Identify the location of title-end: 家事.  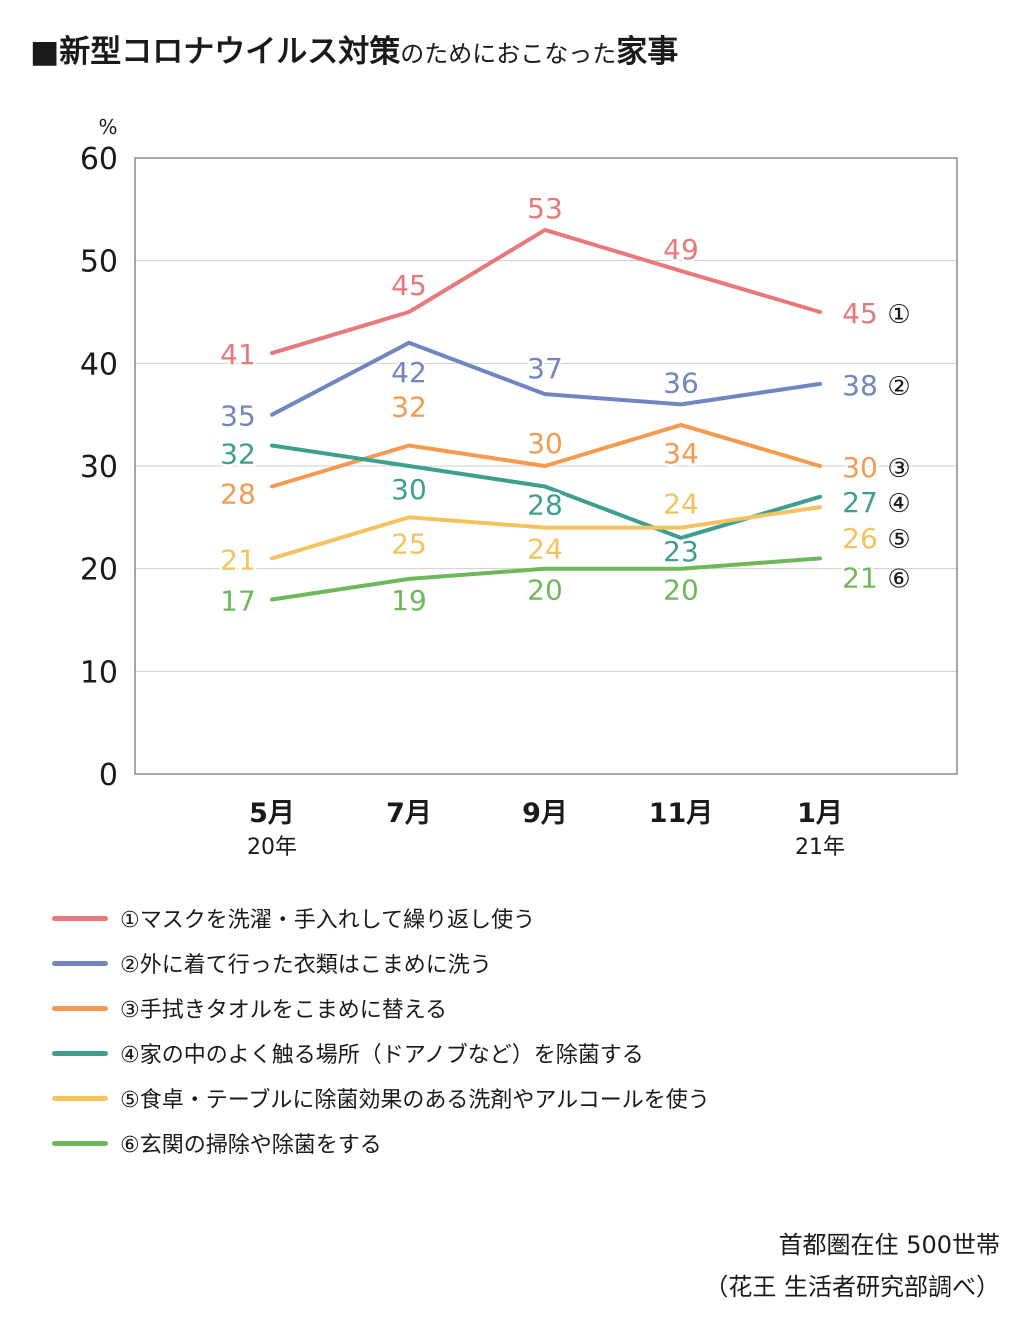
(647, 52).